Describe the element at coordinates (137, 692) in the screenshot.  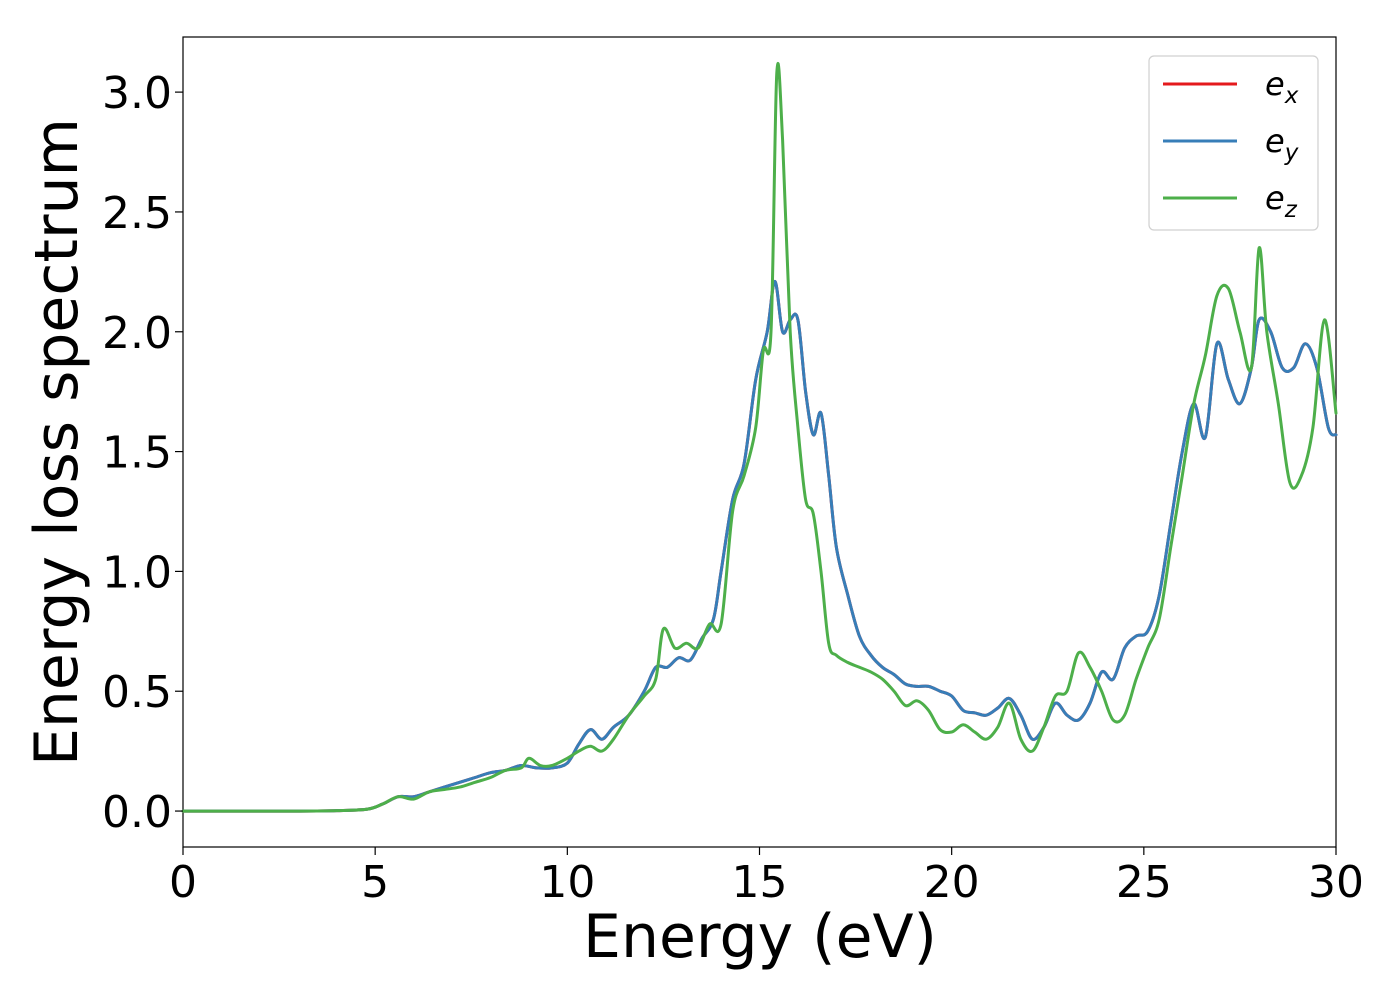
I see `y-tick-label: 0.5` at that location.